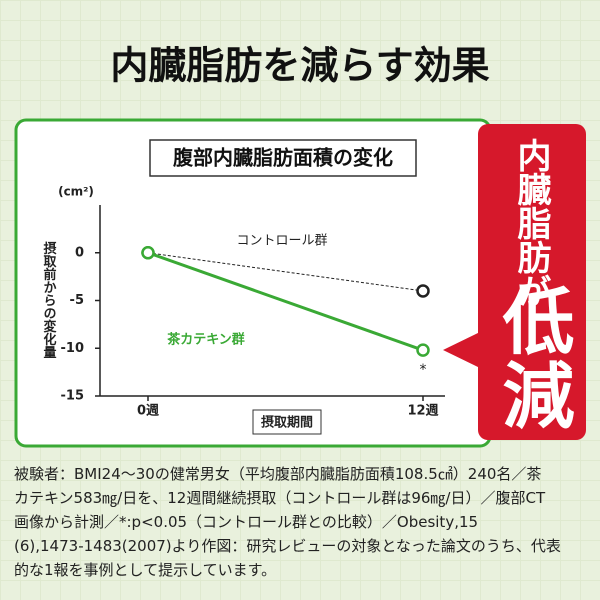 The image size is (600, 600). What do you see at coordinates (299, 66) in the screenshot?
I see `page-title: 内臓脂肪を減らす効果` at bounding box center [299, 66].